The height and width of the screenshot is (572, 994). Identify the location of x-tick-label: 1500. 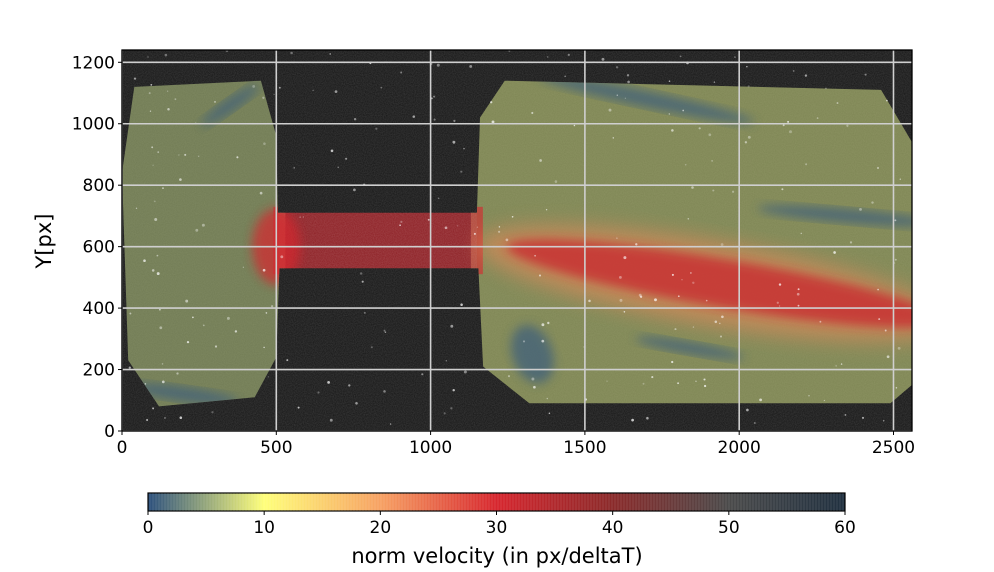
(584, 448).